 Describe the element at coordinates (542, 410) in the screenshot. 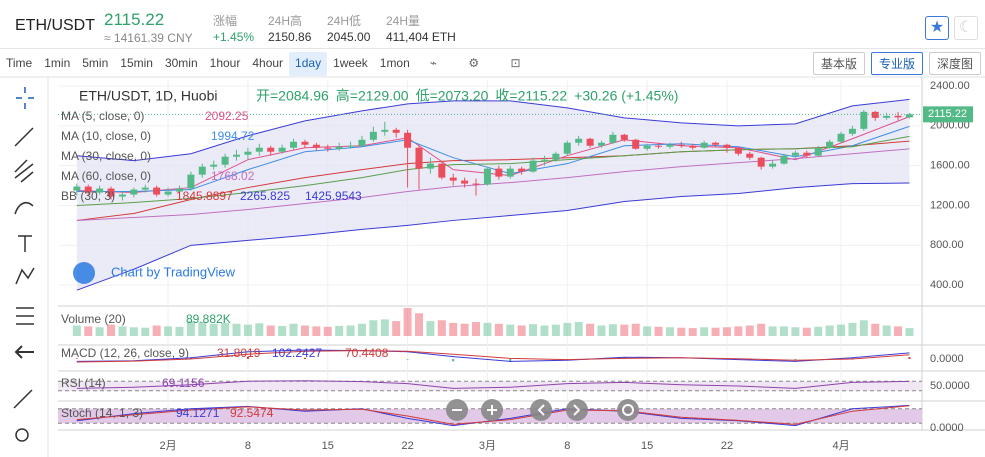

I see `zoom-controls` at that location.